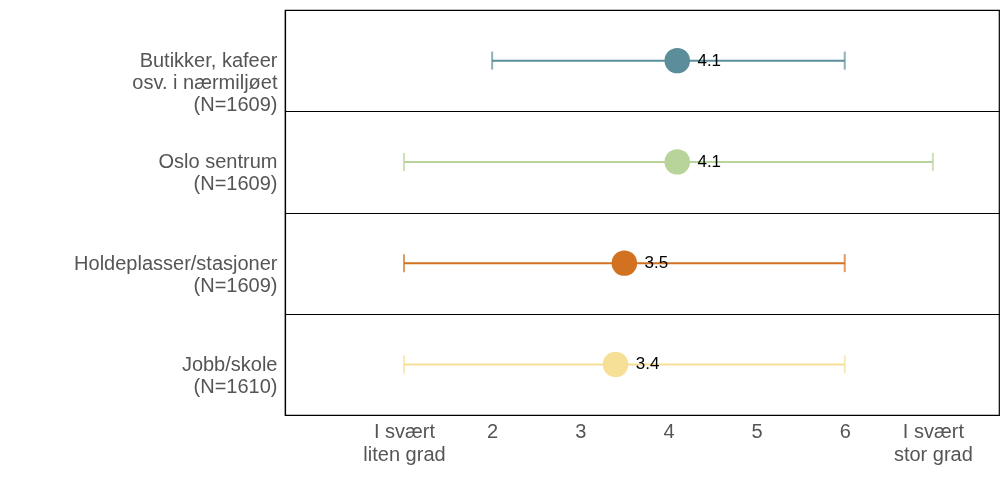 The width and height of the screenshot is (1002, 477). What do you see at coordinates (647, 364) in the screenshot?
I see `data-label: 3.4` at bounding box center [647, 364].